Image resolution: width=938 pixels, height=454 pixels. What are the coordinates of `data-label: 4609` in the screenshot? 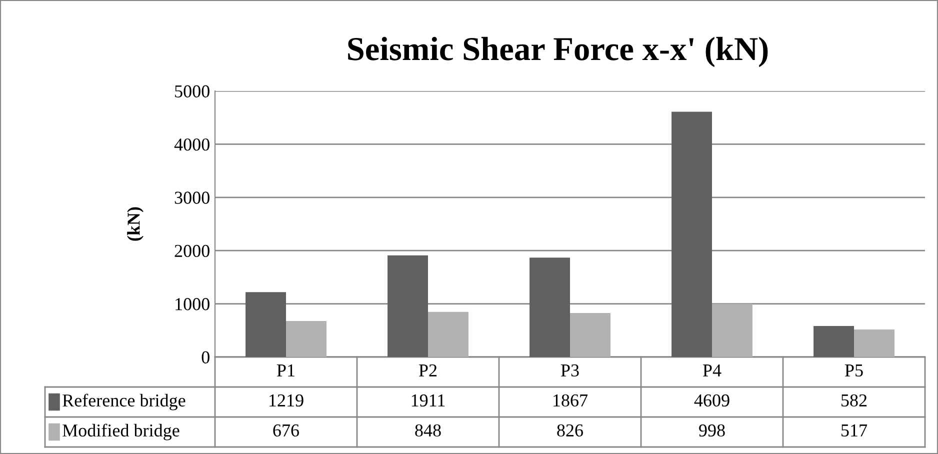 It's located at (712, 400).